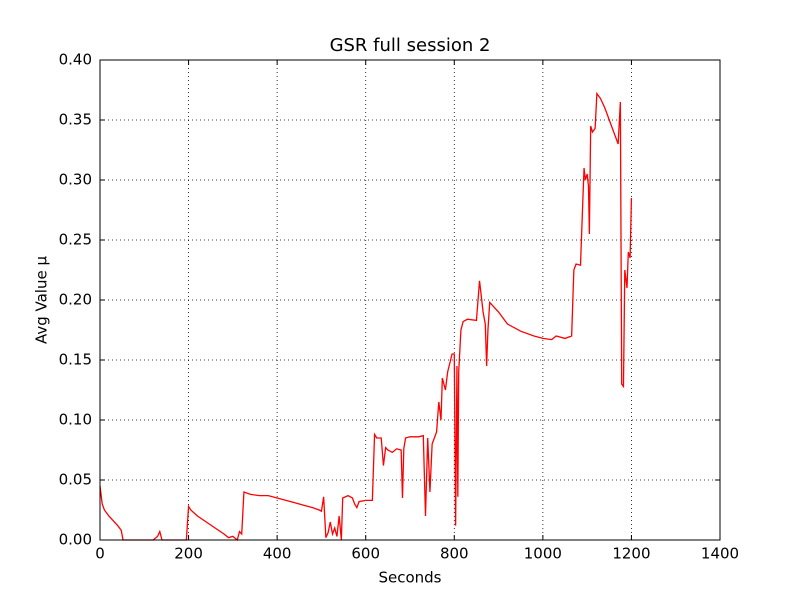 Image resolution: width=800 pixels, height=604 pixels. Describe the element at coordinates (409, 578) in the screenshot. I see `x-axis-label: Seconds` at that location.